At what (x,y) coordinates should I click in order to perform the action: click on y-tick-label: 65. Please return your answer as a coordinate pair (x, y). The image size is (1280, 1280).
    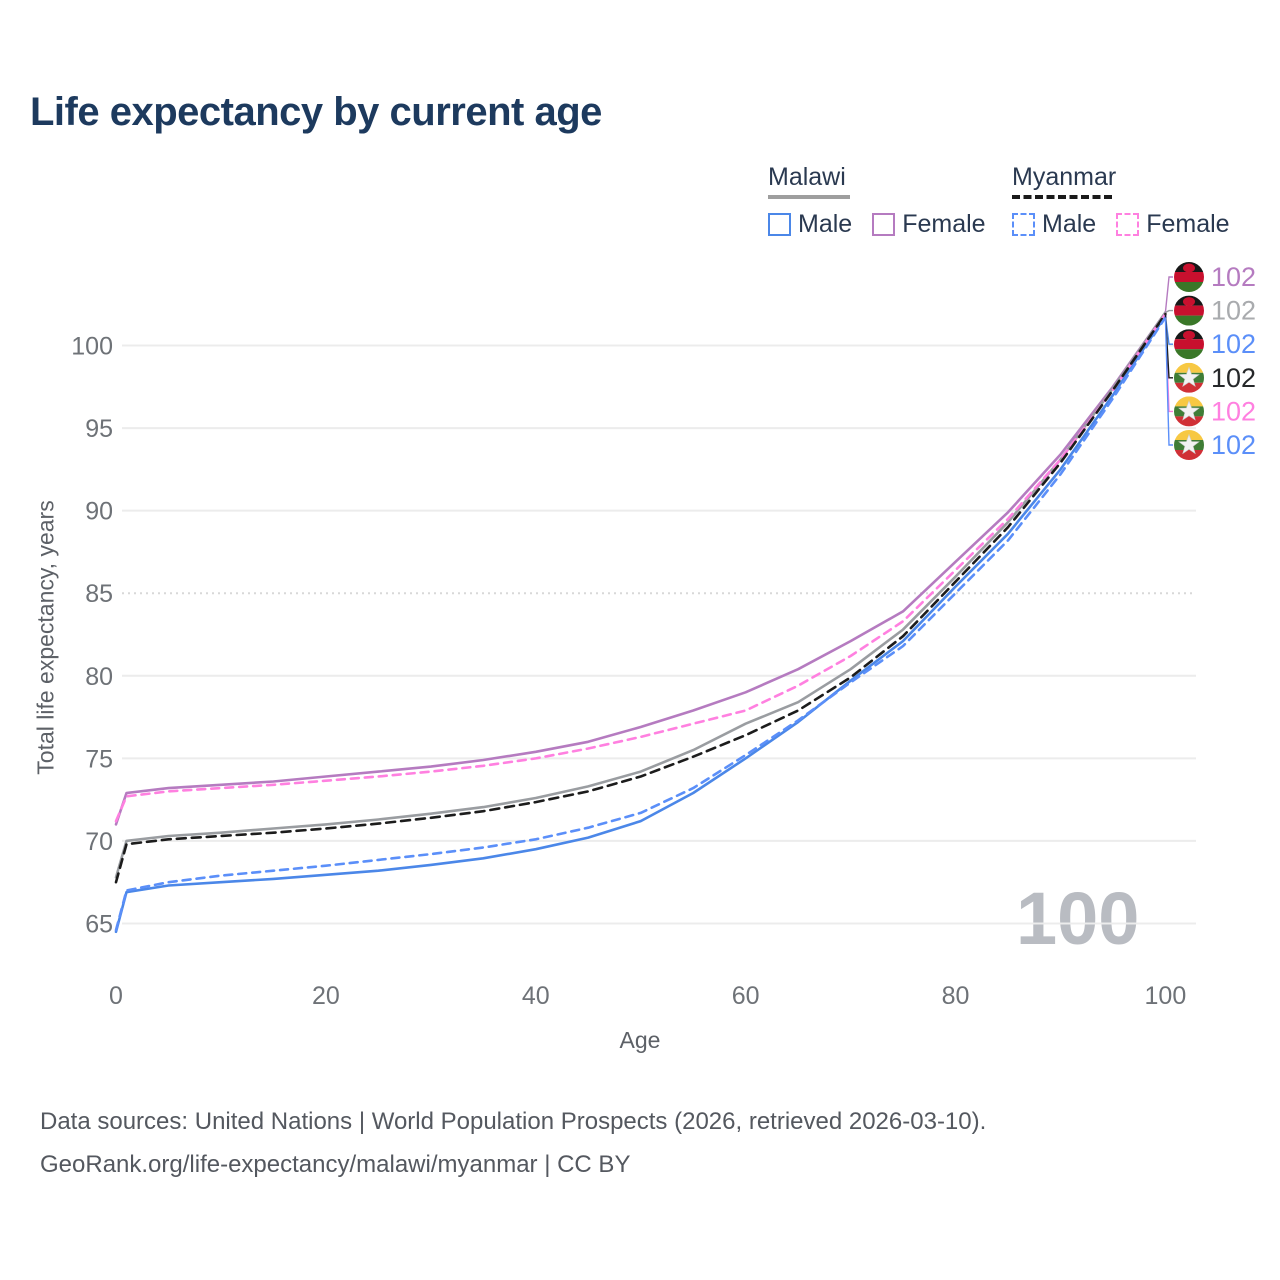
    Looking at the image, I should click on (99, 925).